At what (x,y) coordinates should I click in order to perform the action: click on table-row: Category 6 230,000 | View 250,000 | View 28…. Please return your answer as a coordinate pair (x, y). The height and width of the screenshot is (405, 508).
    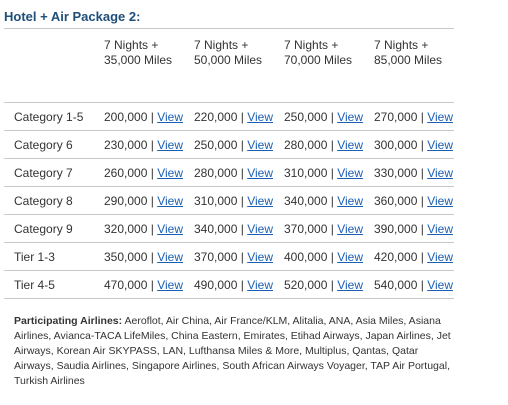
    Looking at the image, I should click on (229, 144).